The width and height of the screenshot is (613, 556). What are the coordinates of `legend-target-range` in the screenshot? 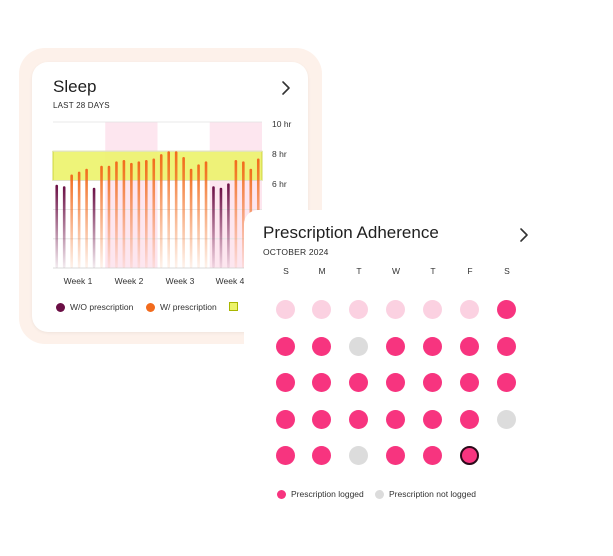 It's located at (236, 306).